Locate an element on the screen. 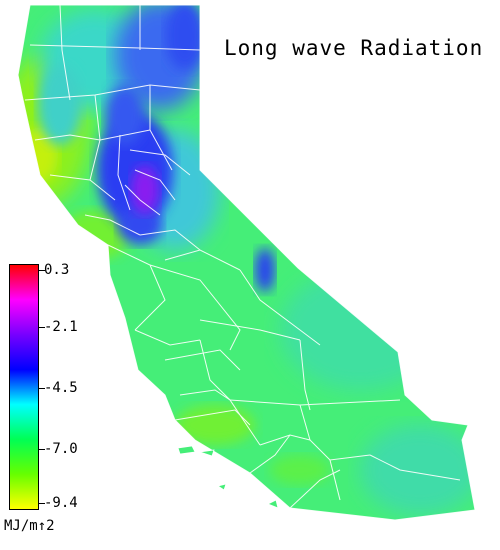  south-coast-lime is located at coordinates (215, 425).